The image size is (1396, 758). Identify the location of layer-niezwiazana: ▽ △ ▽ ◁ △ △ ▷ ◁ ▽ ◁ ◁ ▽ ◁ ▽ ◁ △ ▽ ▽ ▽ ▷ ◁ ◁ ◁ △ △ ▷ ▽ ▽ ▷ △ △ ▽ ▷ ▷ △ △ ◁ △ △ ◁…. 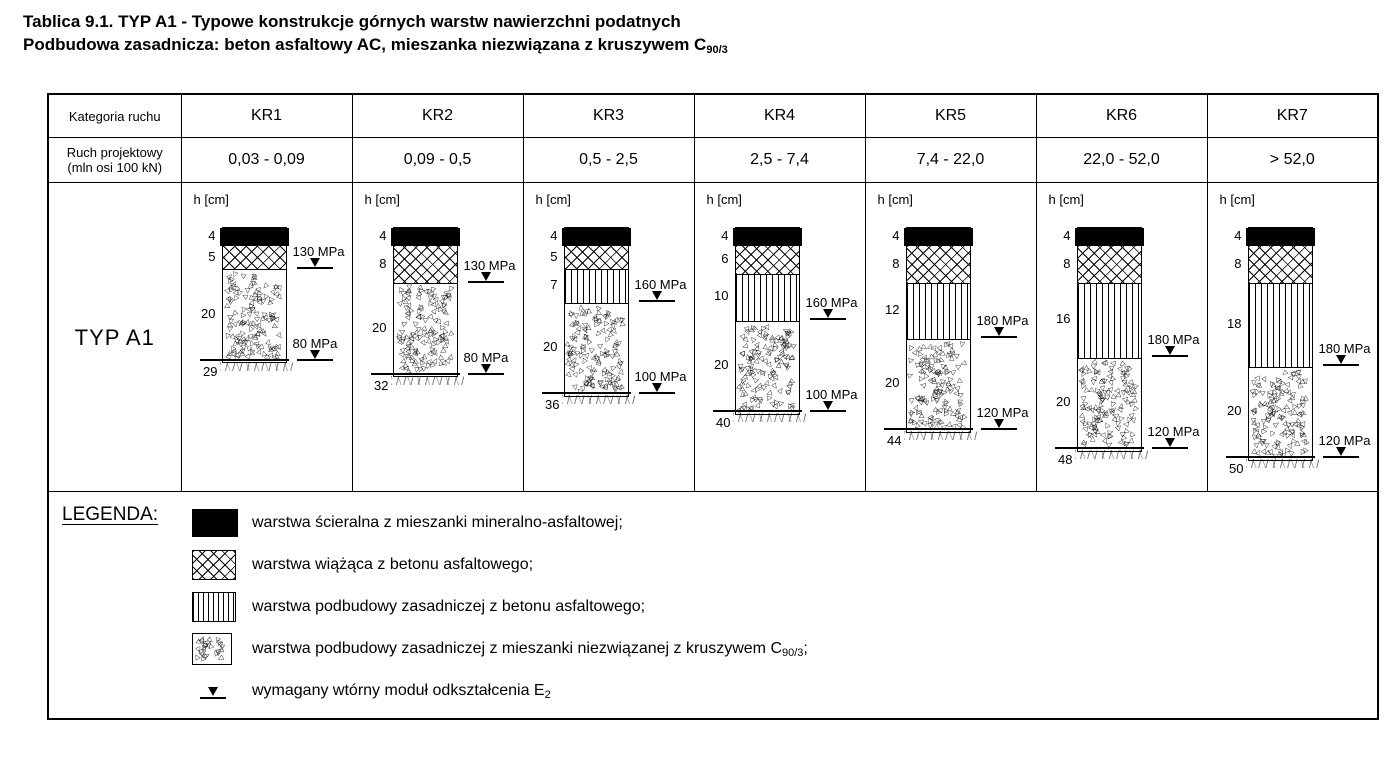
(767, 367).